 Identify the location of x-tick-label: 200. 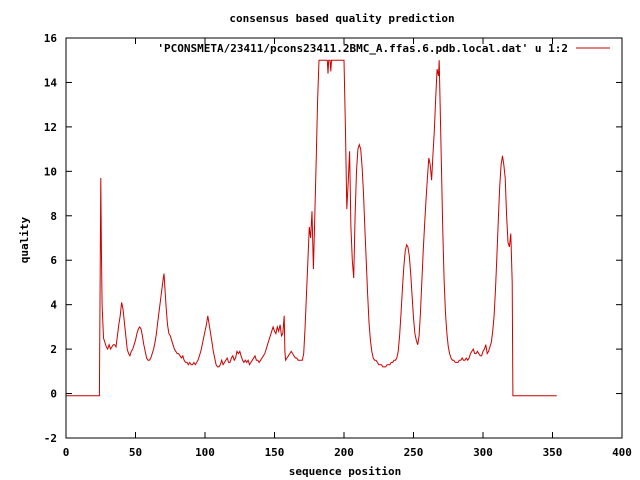
(344, 452).